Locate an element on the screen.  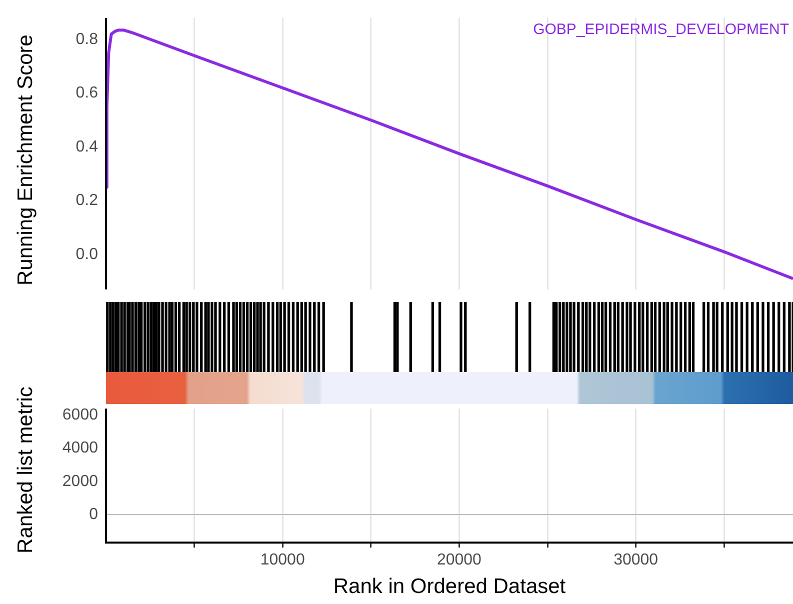
y-tick-label: 0.4 is located at coordinates (87, 147).